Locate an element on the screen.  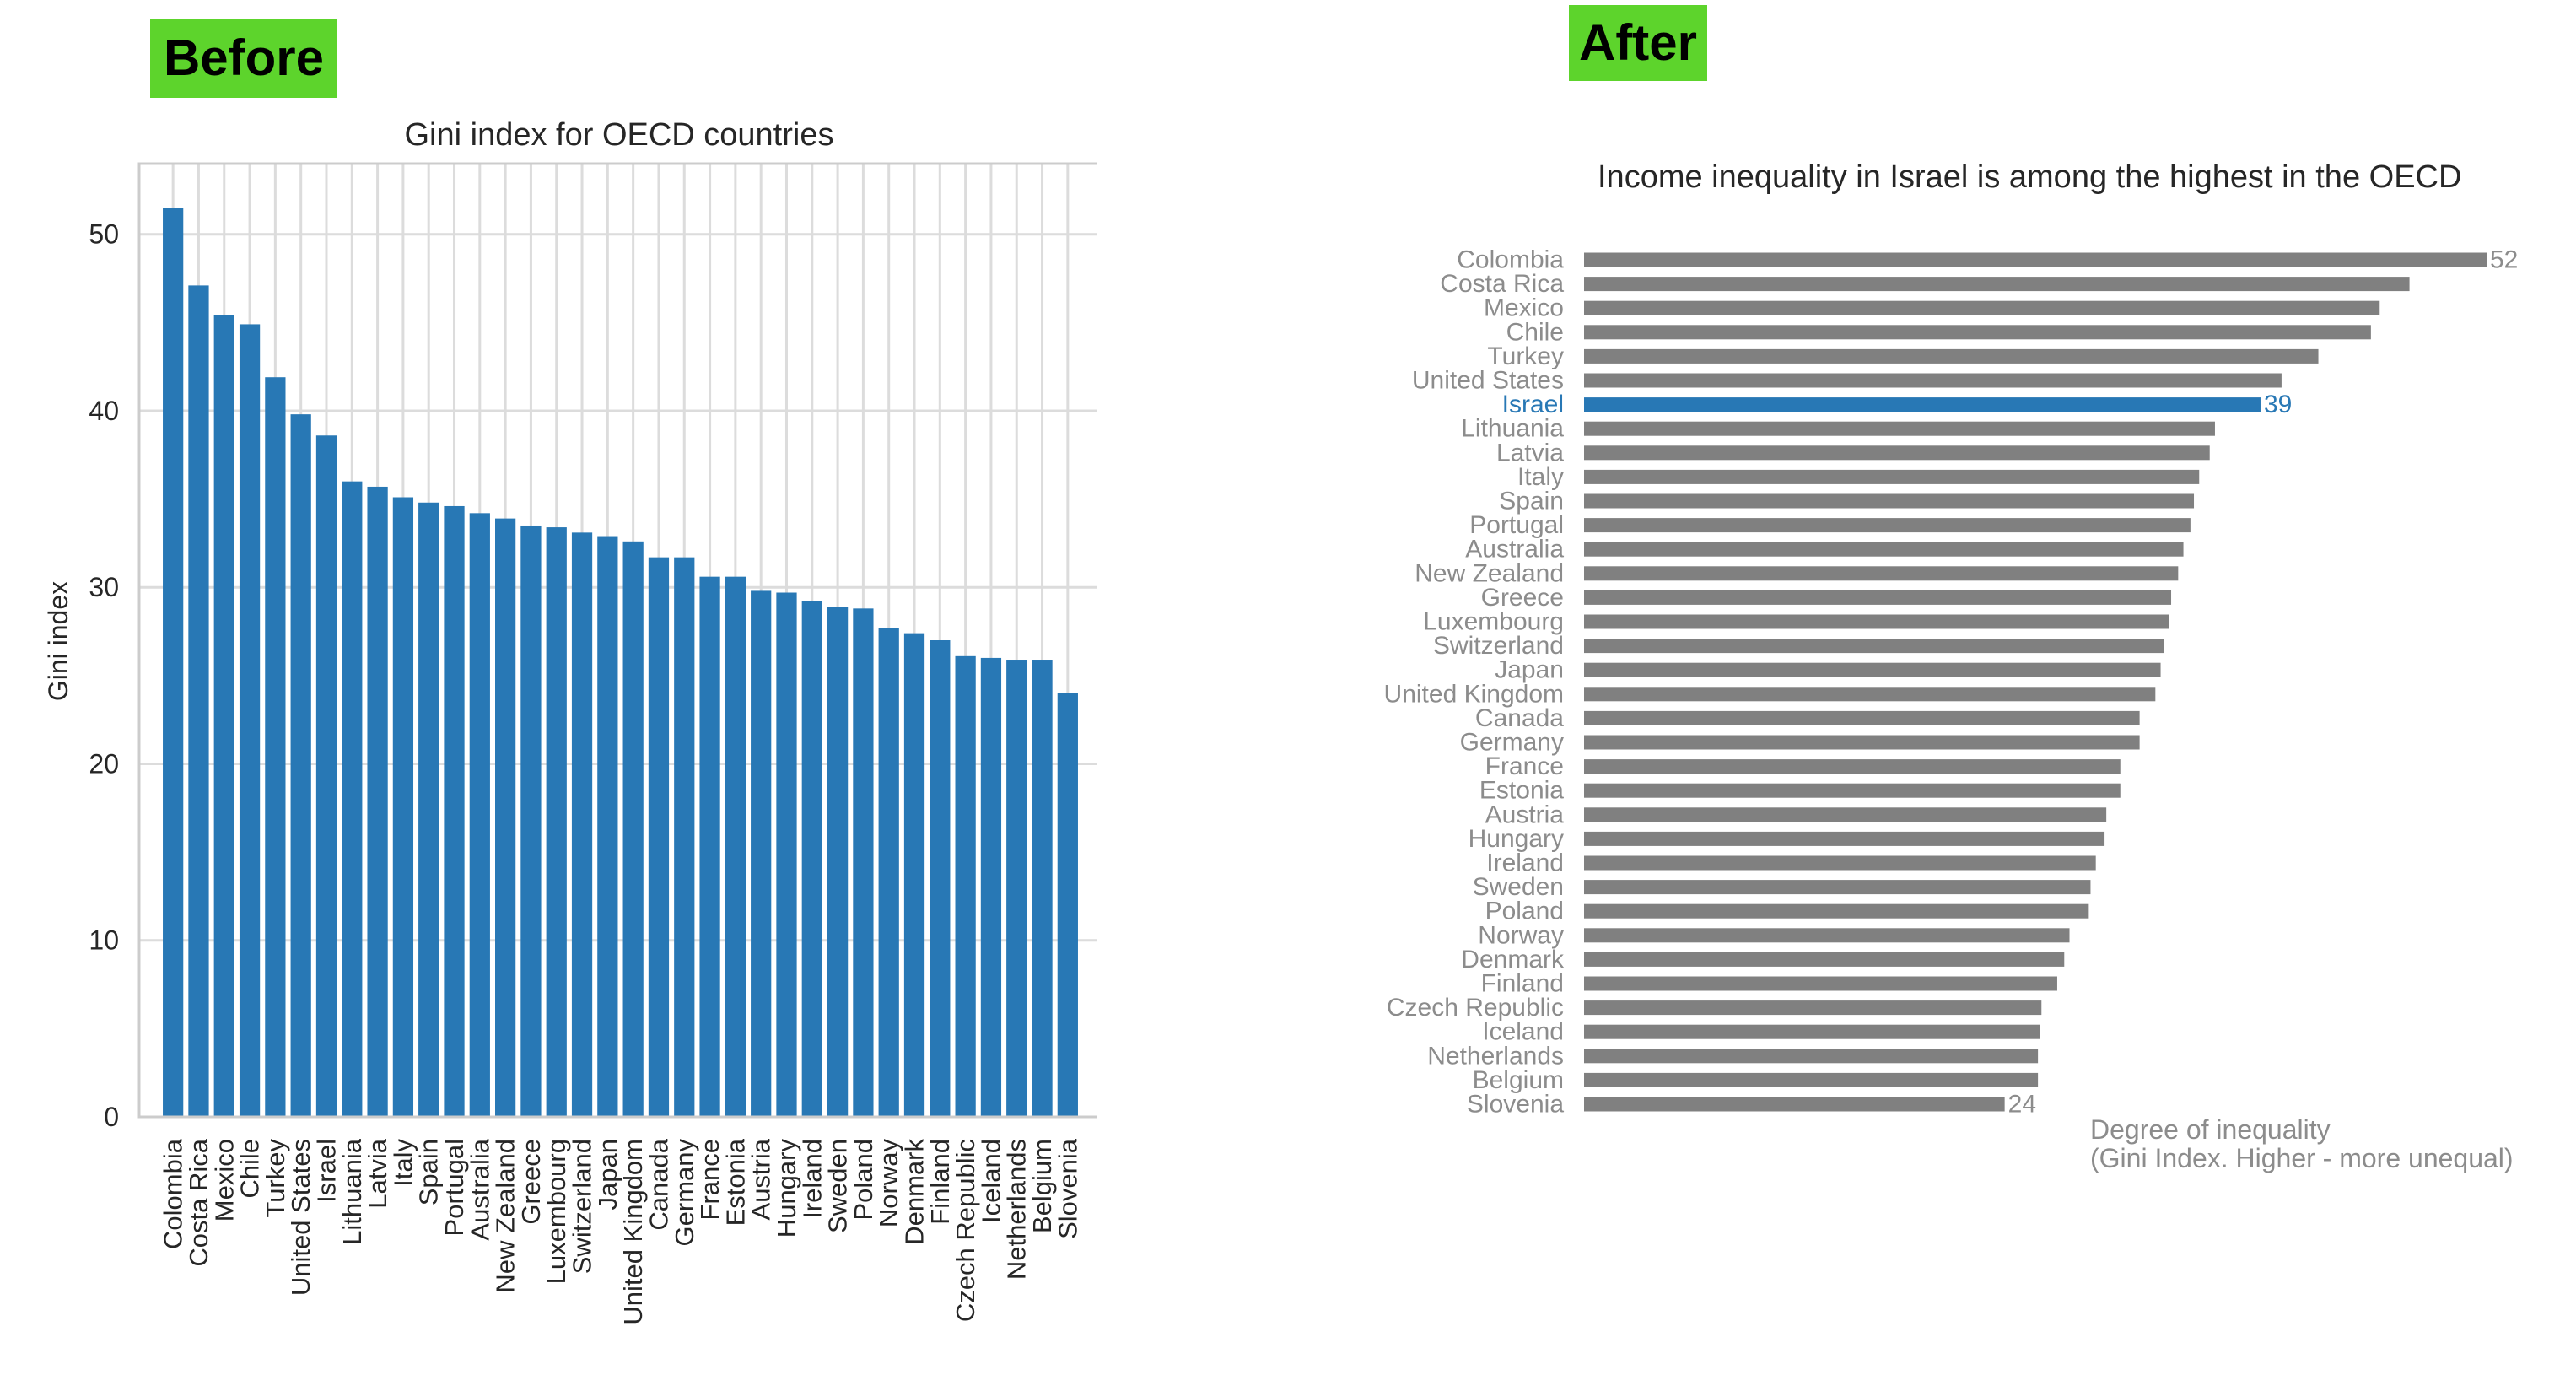
after-bar-lithuania is located at coordinates (1899, 429).